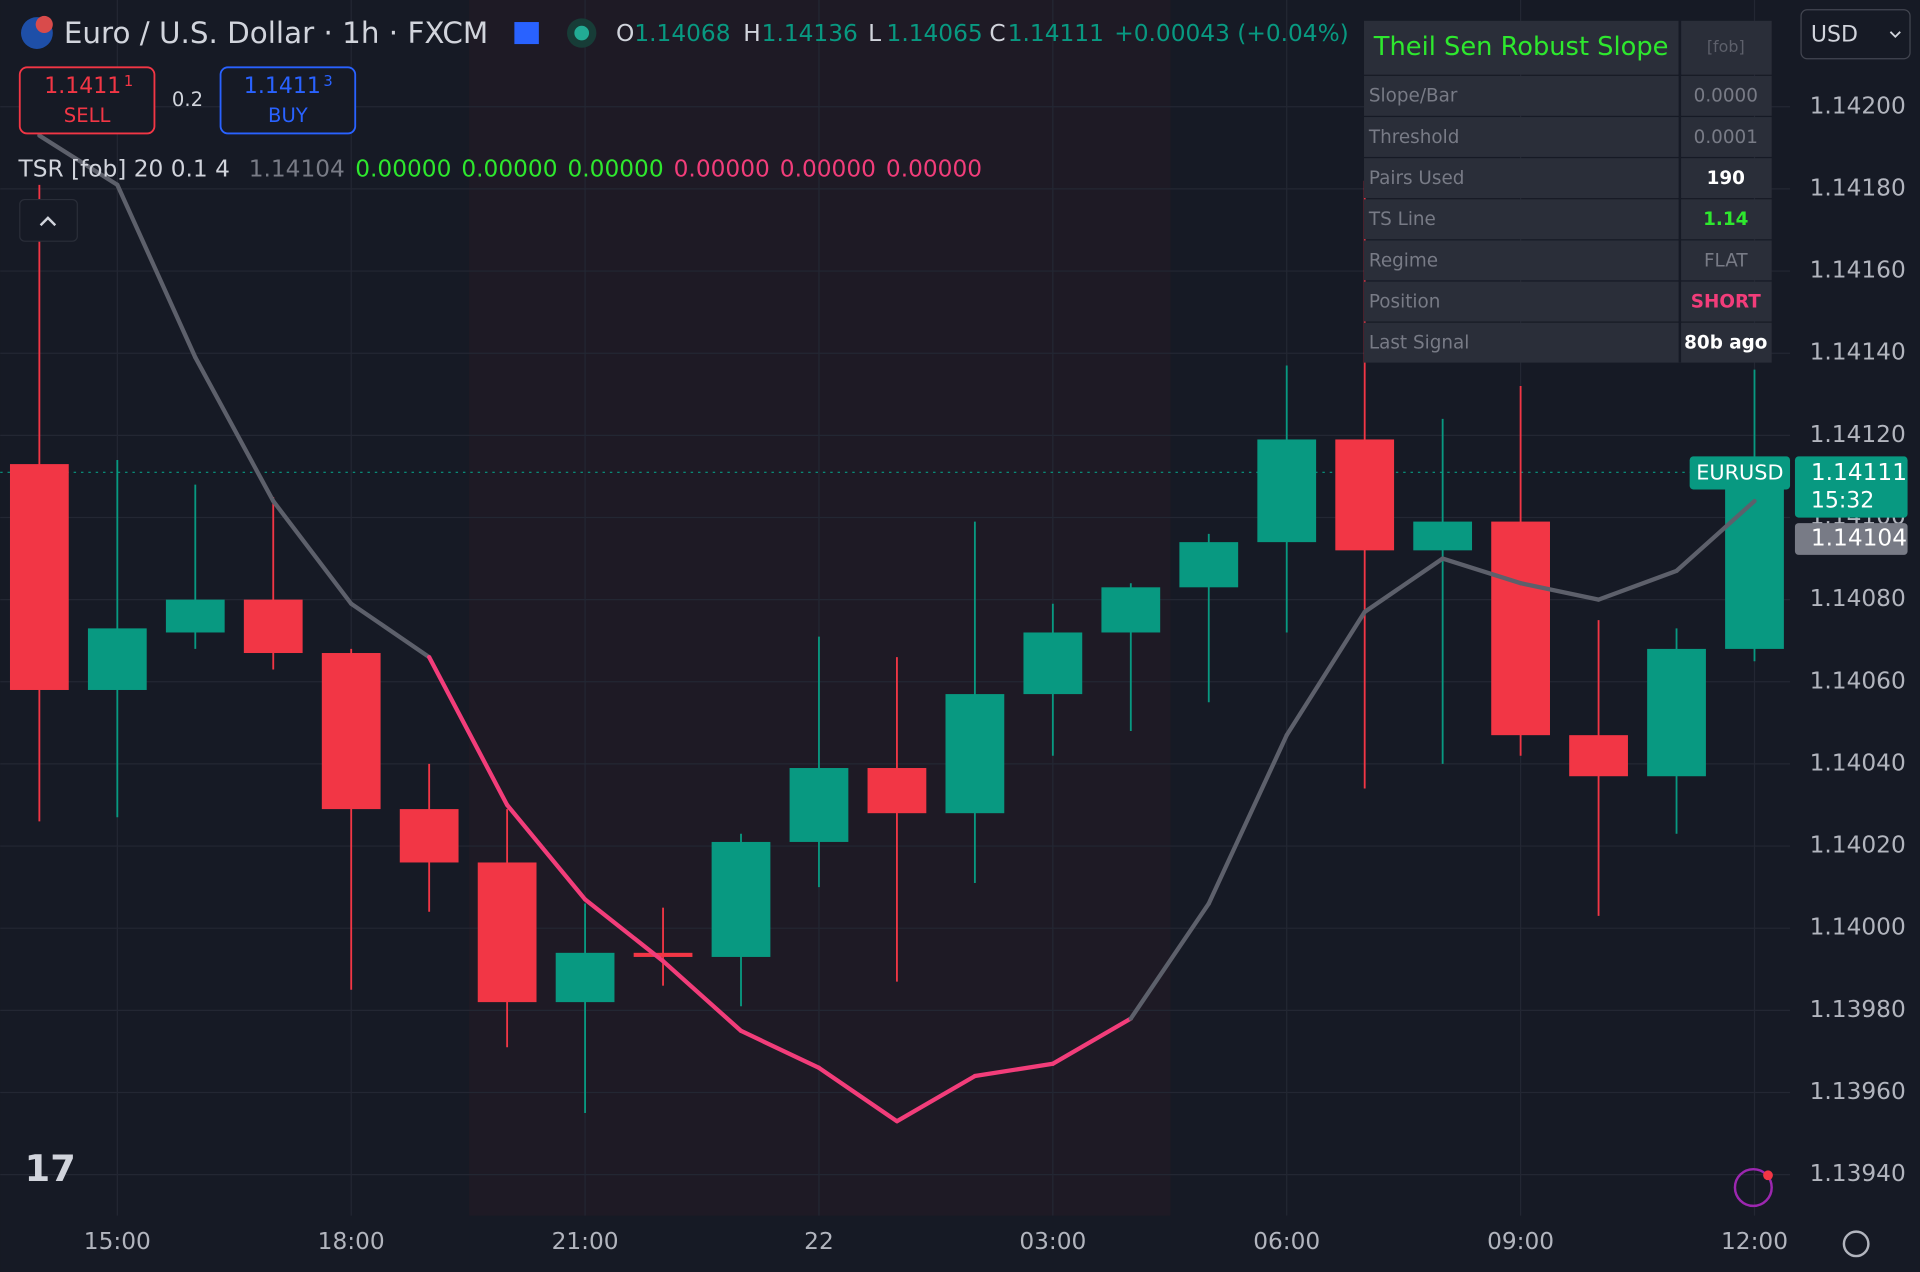 The width and height of the screenshot is (1920, 1272). I want to click on y-tick-label: 1.13980, so click(1858, 1009).